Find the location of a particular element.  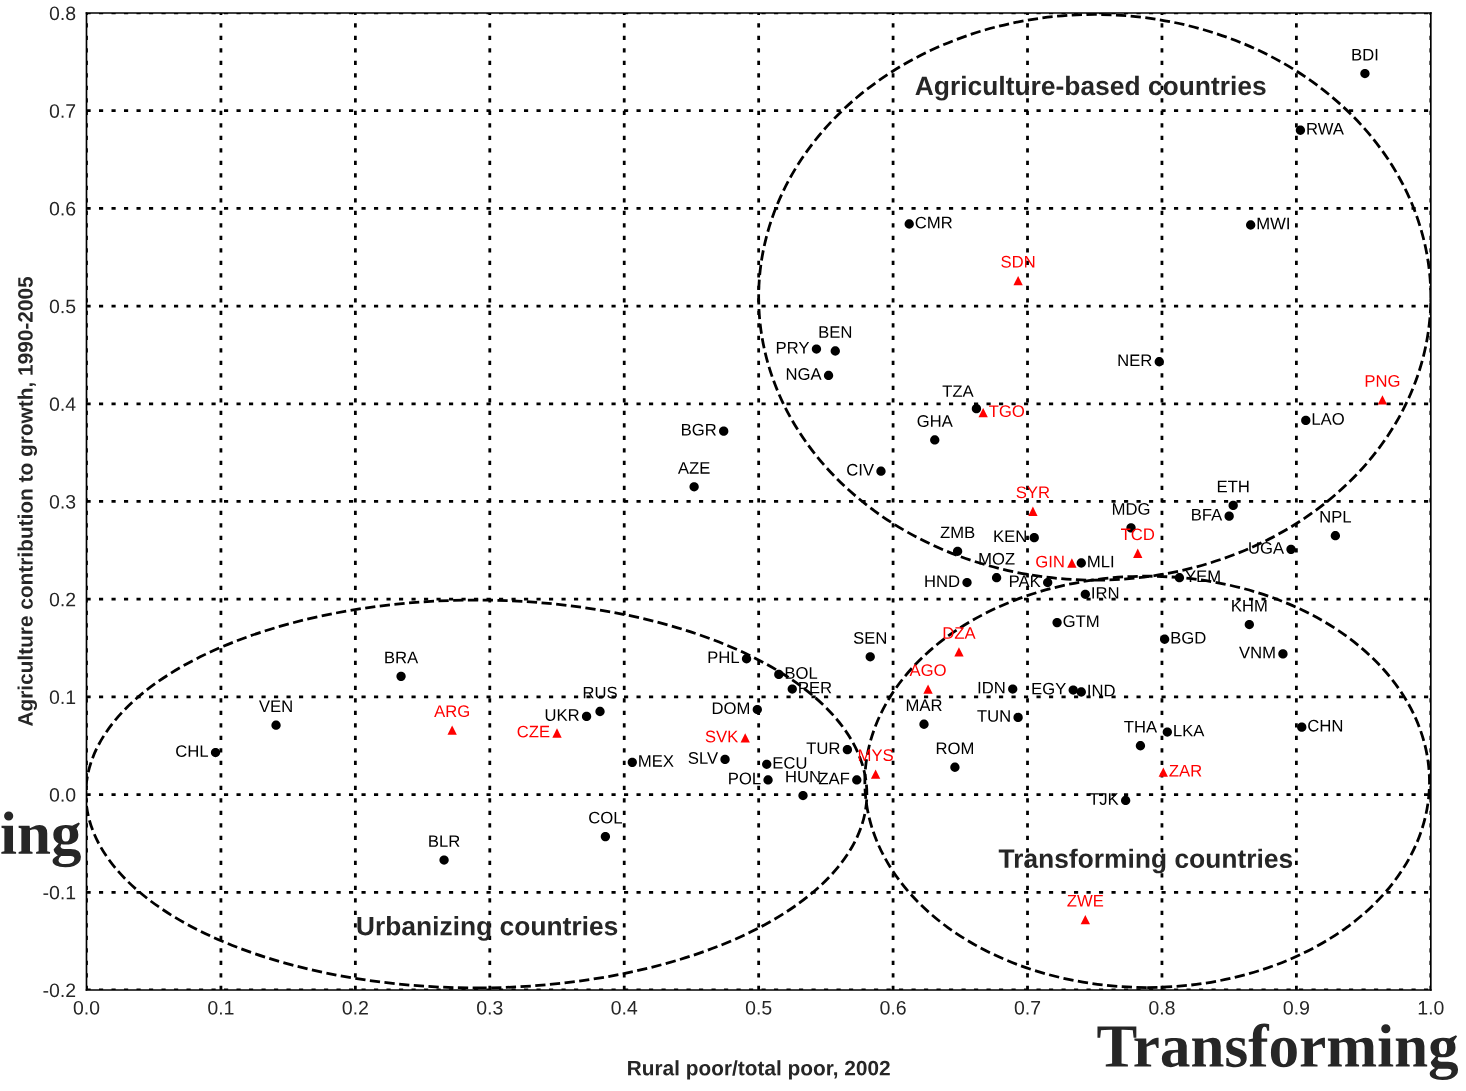

data-label: PNG is located at coordinates (1382, 381).